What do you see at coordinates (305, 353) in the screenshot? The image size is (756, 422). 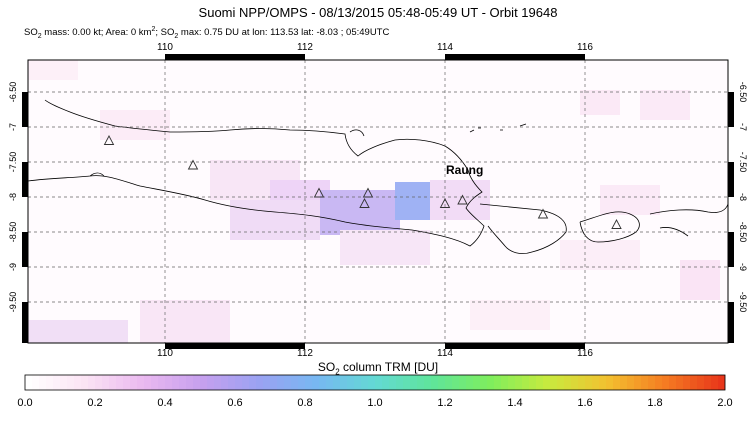 I see `lon-label-bottom-112: 112` at bounding box center [305, 353].